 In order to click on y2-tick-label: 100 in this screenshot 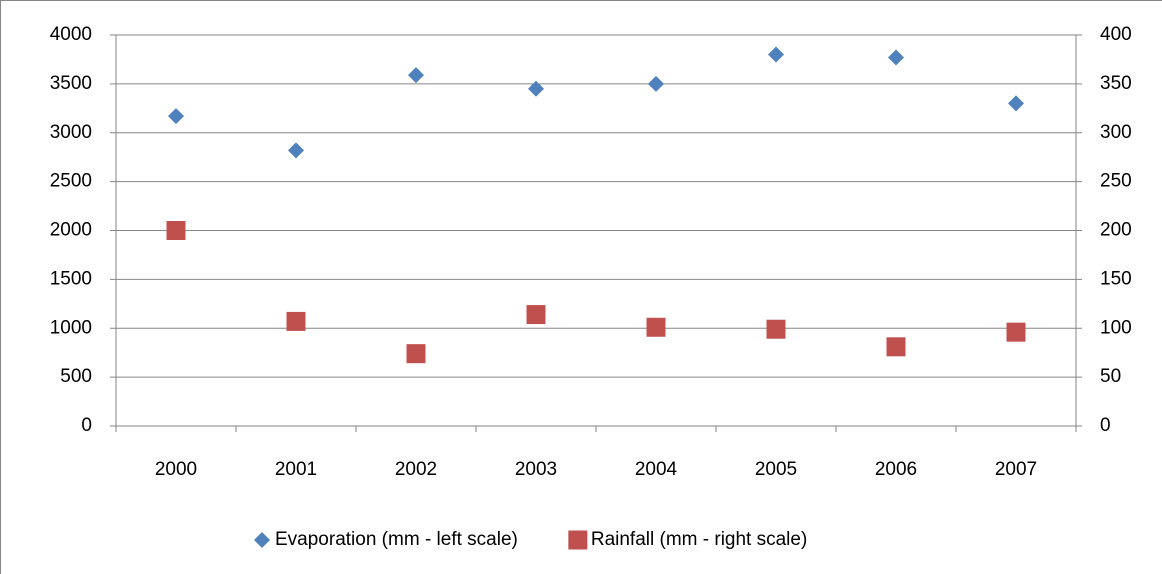, I will do `click(1116, 327)`.